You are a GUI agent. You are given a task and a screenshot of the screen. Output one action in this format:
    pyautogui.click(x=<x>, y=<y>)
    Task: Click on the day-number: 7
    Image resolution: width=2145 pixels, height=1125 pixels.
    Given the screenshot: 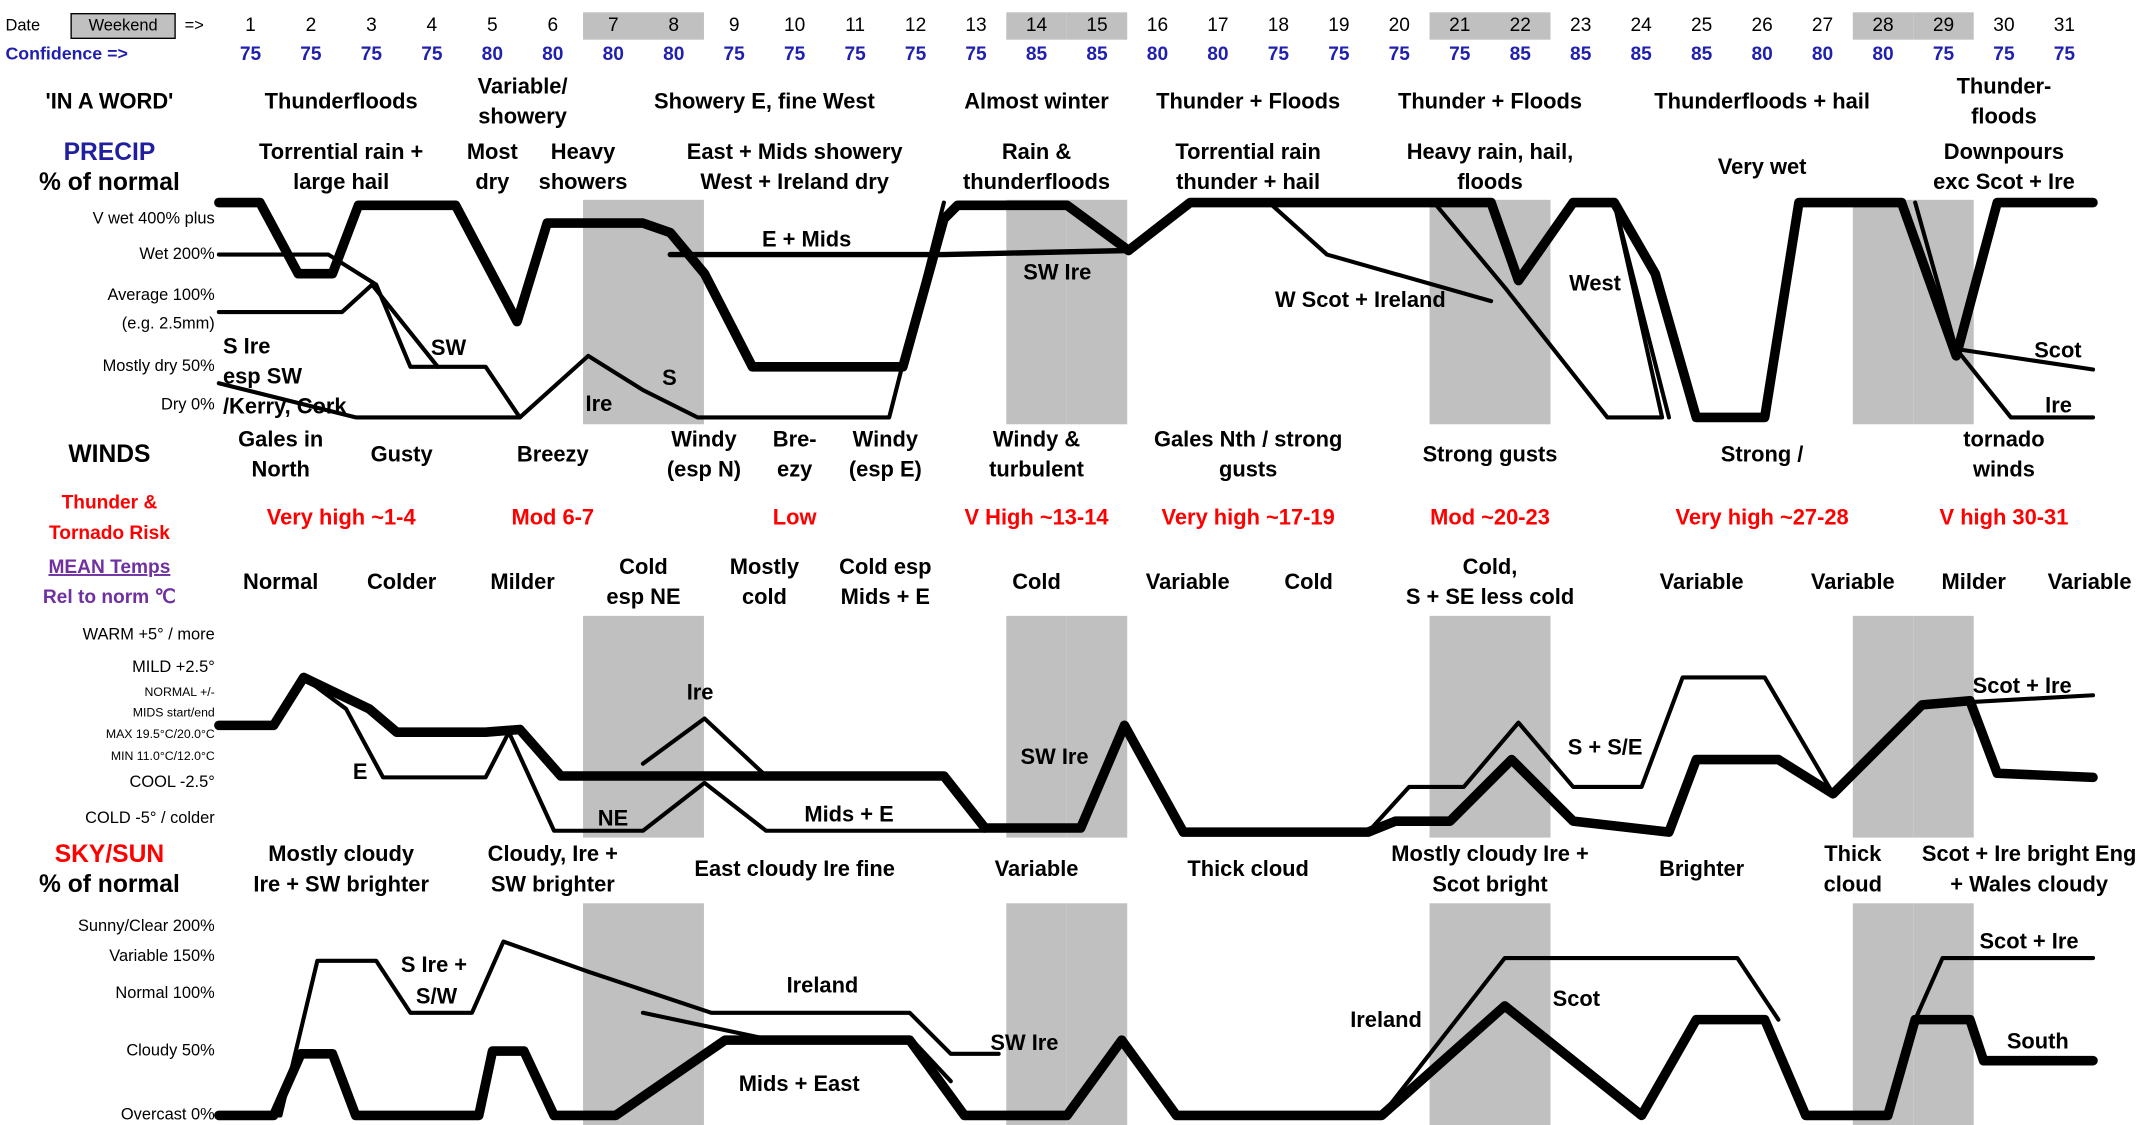 What is the action you would take?
    pyautogui.click(x=613, y=25)
    